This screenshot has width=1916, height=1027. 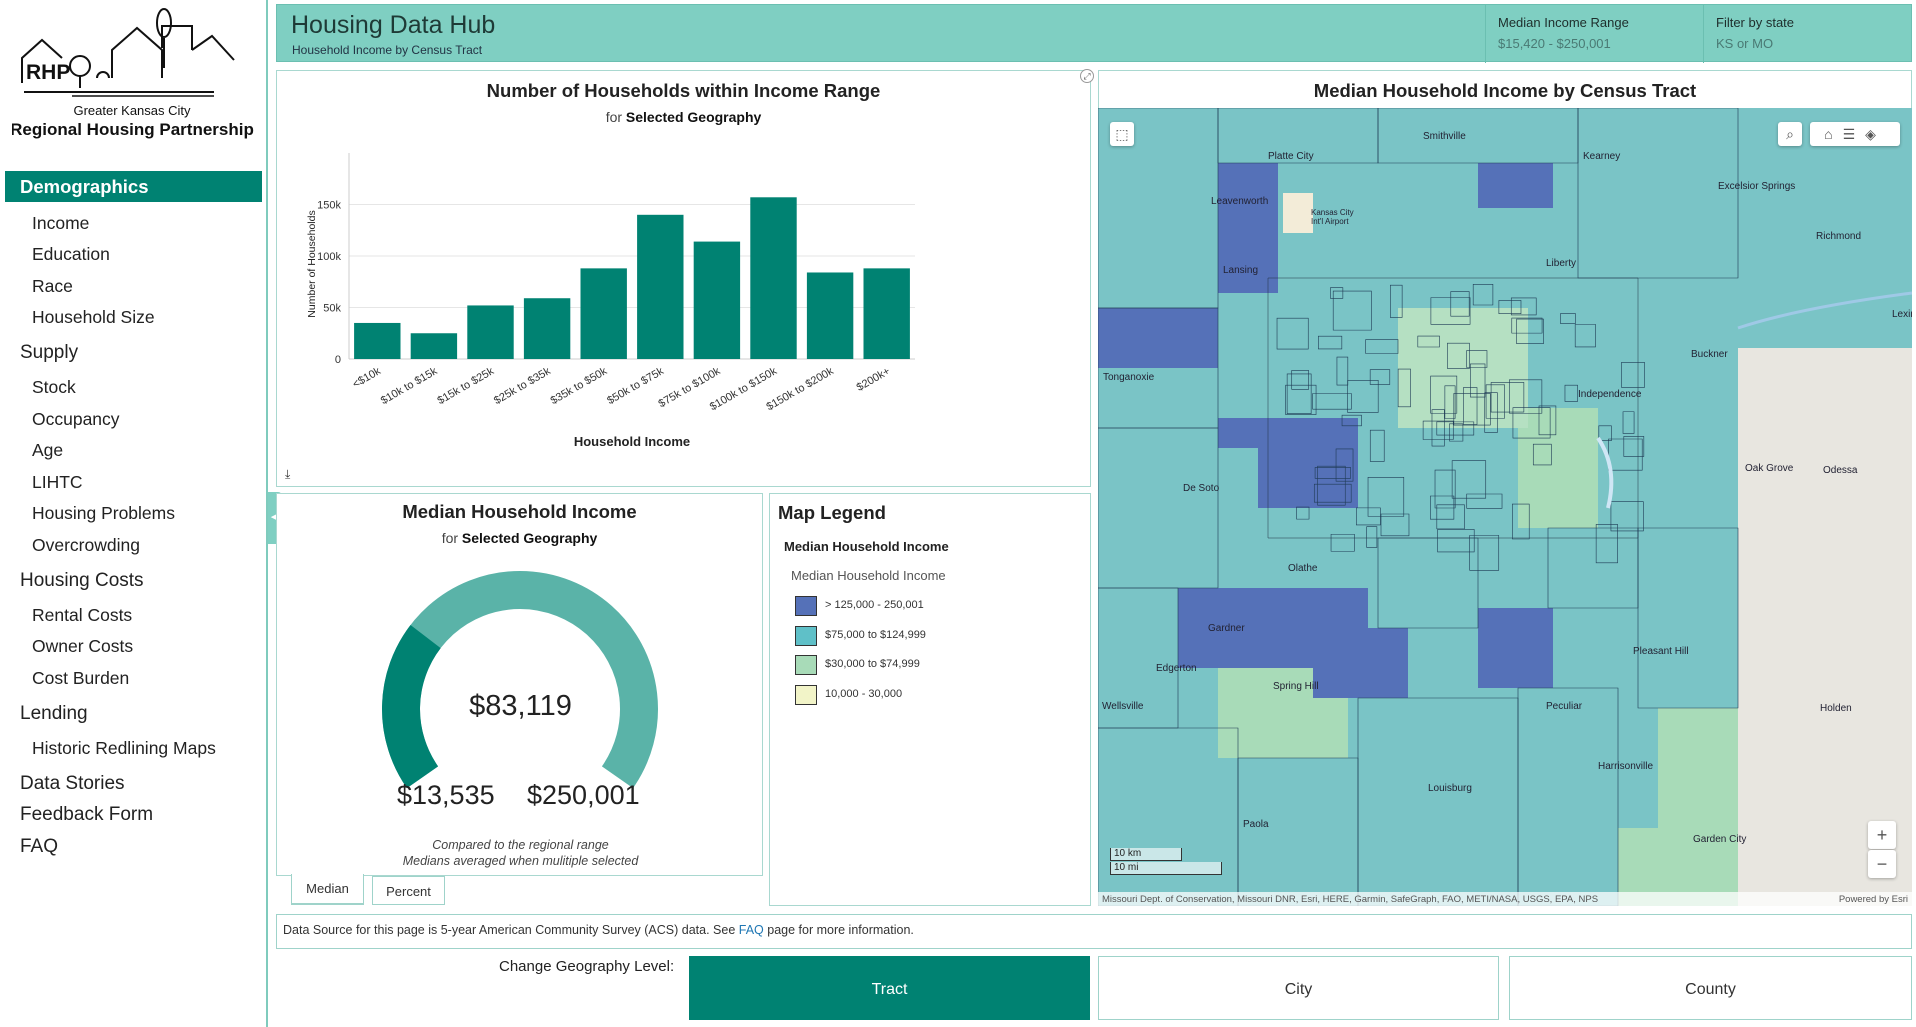 I want to click on map-place-label: Excelsior Springs, so click(x=1757, y=186).